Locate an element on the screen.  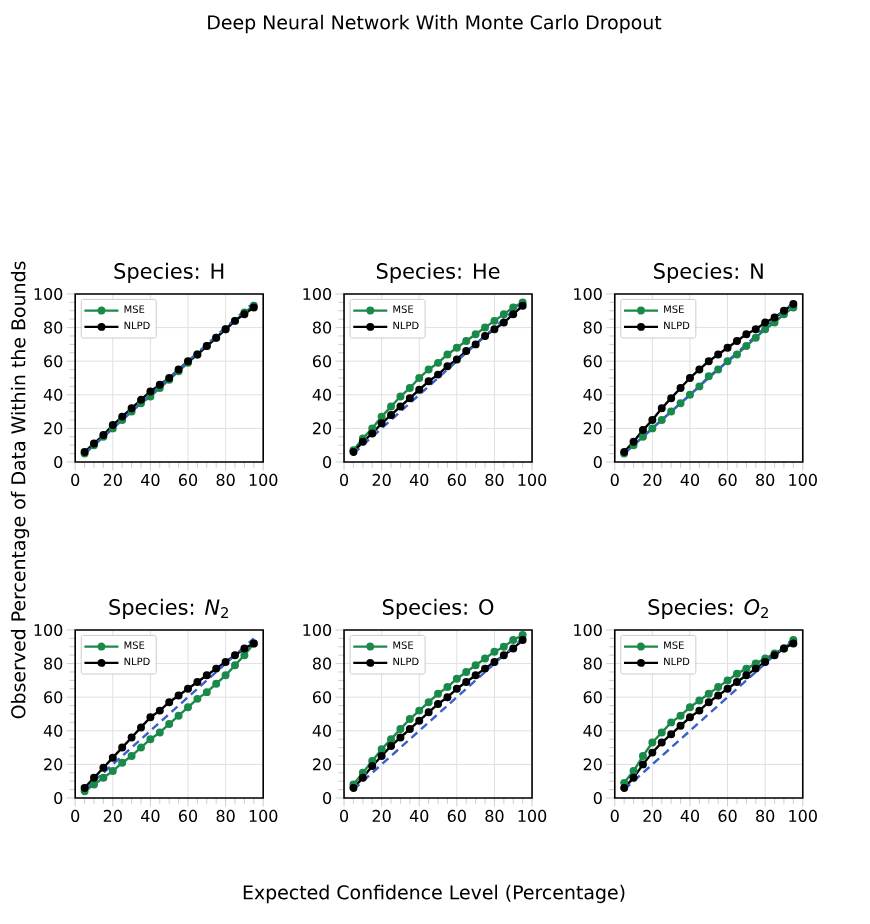
chart-title: Species: O is located at coordinates (438, 608).